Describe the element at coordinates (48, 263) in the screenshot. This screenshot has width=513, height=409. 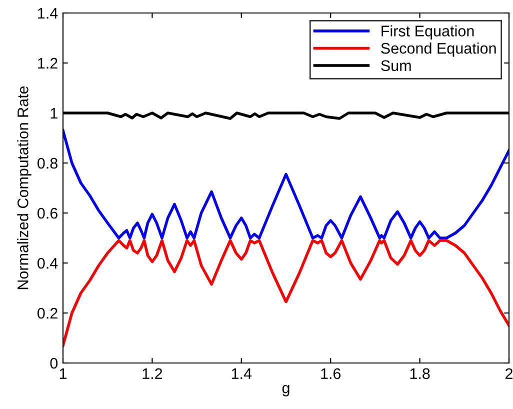
I see `y-tick-label: 0.4` at that location.